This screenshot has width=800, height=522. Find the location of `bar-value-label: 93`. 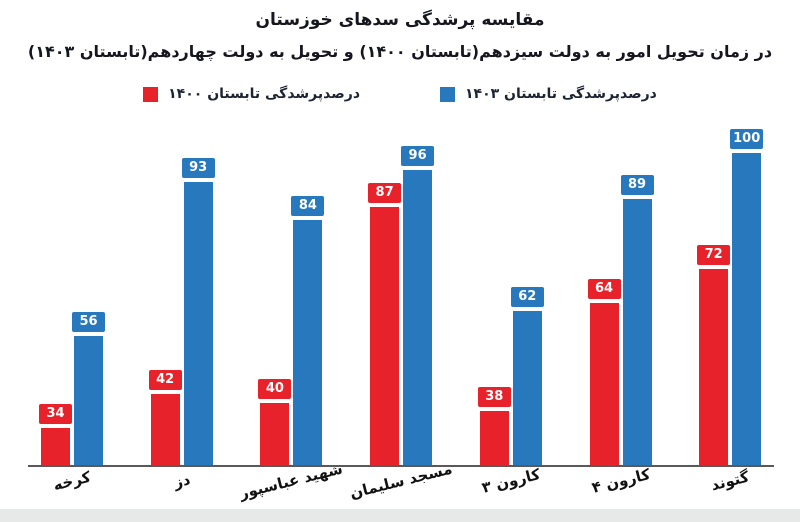

bar-value-label: 93 is located at coordinates (198, 168).